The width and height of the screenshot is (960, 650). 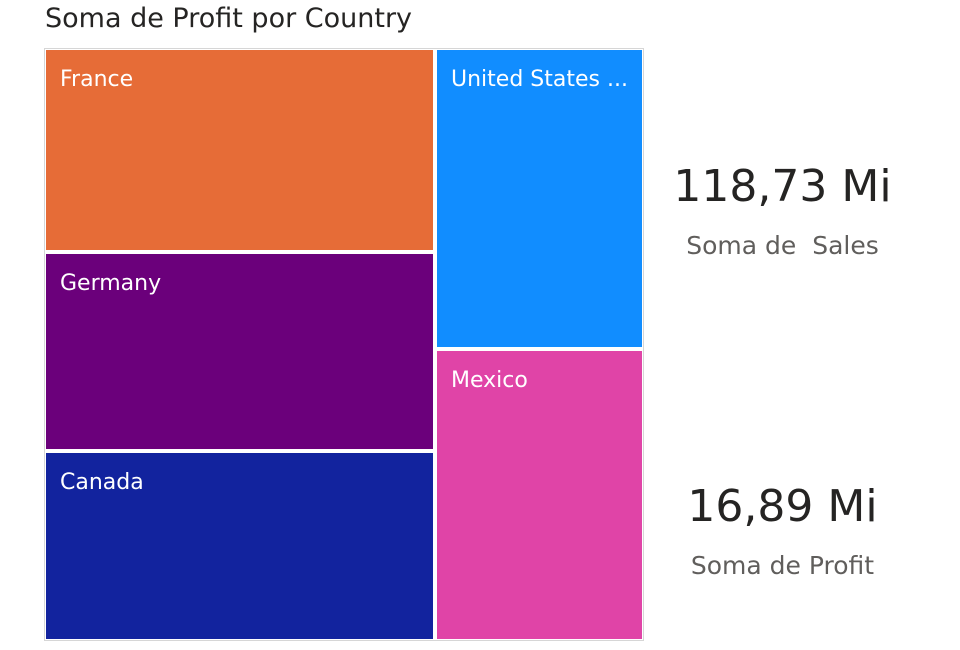 I want to click on tile-france: France, so click(x=239, y=150).